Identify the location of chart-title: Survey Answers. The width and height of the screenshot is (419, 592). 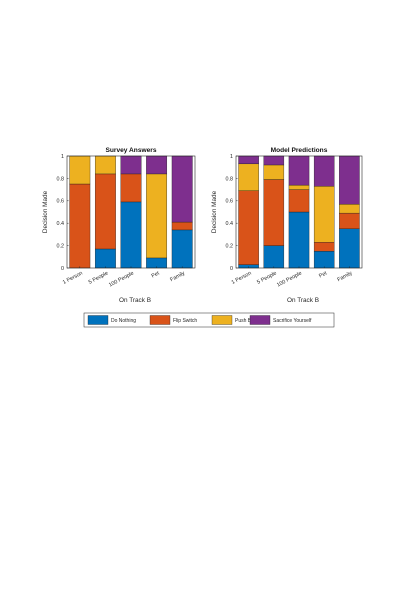
(130, 150).